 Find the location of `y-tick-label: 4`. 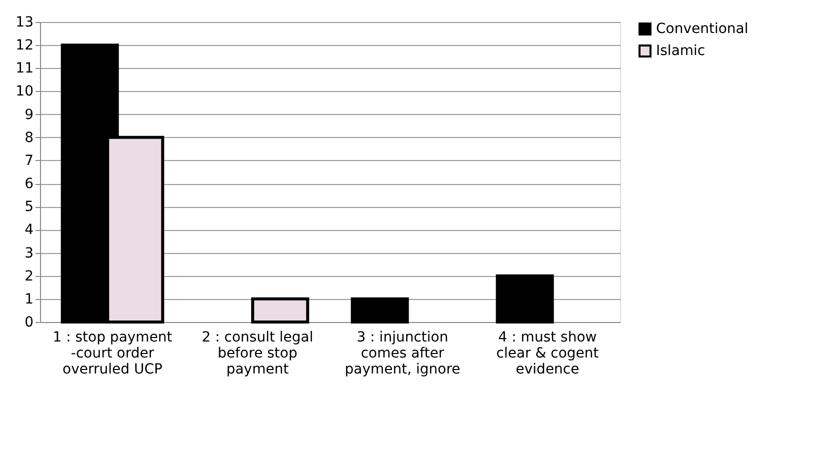

y-tick-label: 4 is located at coordinates (29, 230).